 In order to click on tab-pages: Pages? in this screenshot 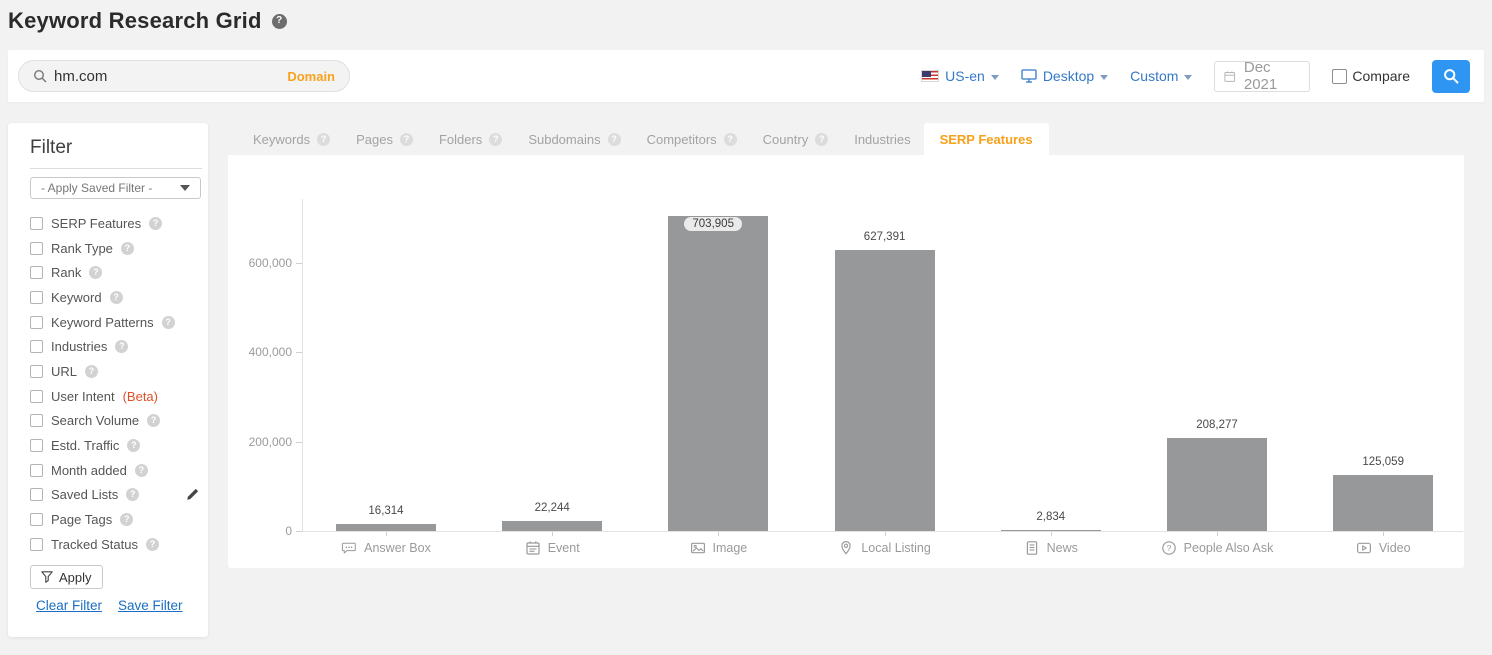, I will do `click(384, 139)`.